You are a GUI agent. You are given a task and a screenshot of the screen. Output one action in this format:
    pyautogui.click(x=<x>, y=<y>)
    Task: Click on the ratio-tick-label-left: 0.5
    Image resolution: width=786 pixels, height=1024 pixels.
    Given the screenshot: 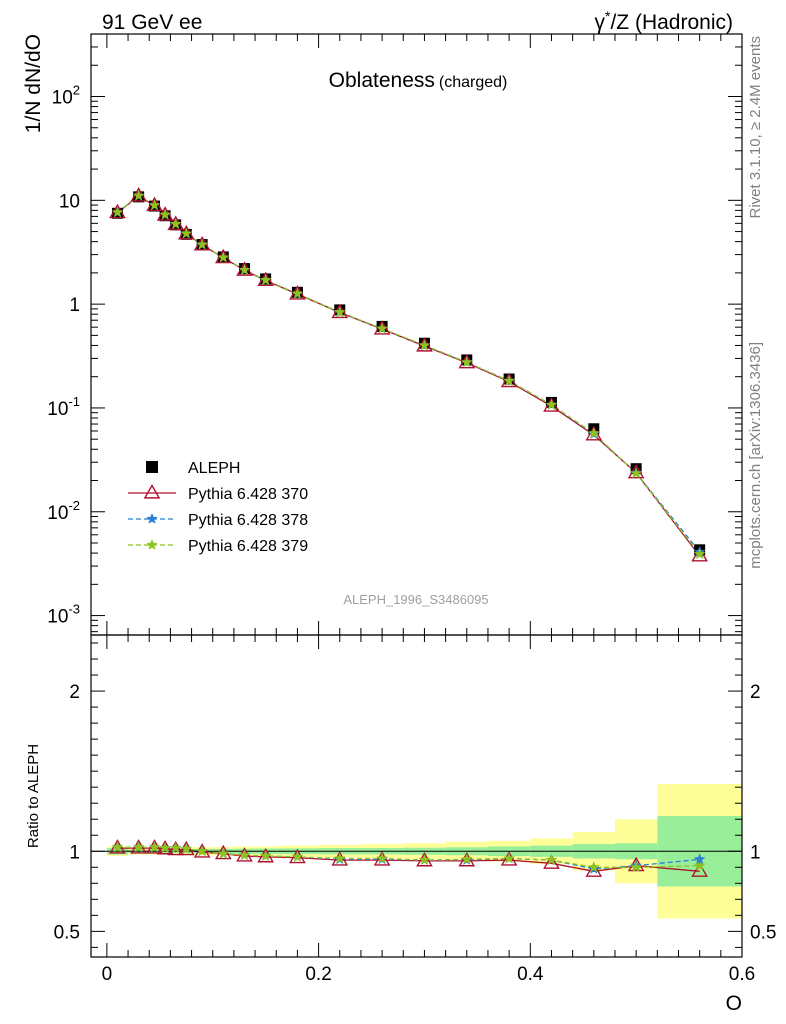 What is the action you would take?
    pyautogui.click(x=67, y=932)
    